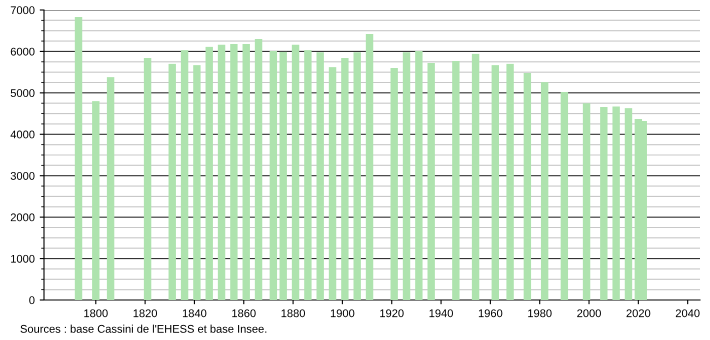  I want to click on x-tick-label: 2020, so click(638, 313).